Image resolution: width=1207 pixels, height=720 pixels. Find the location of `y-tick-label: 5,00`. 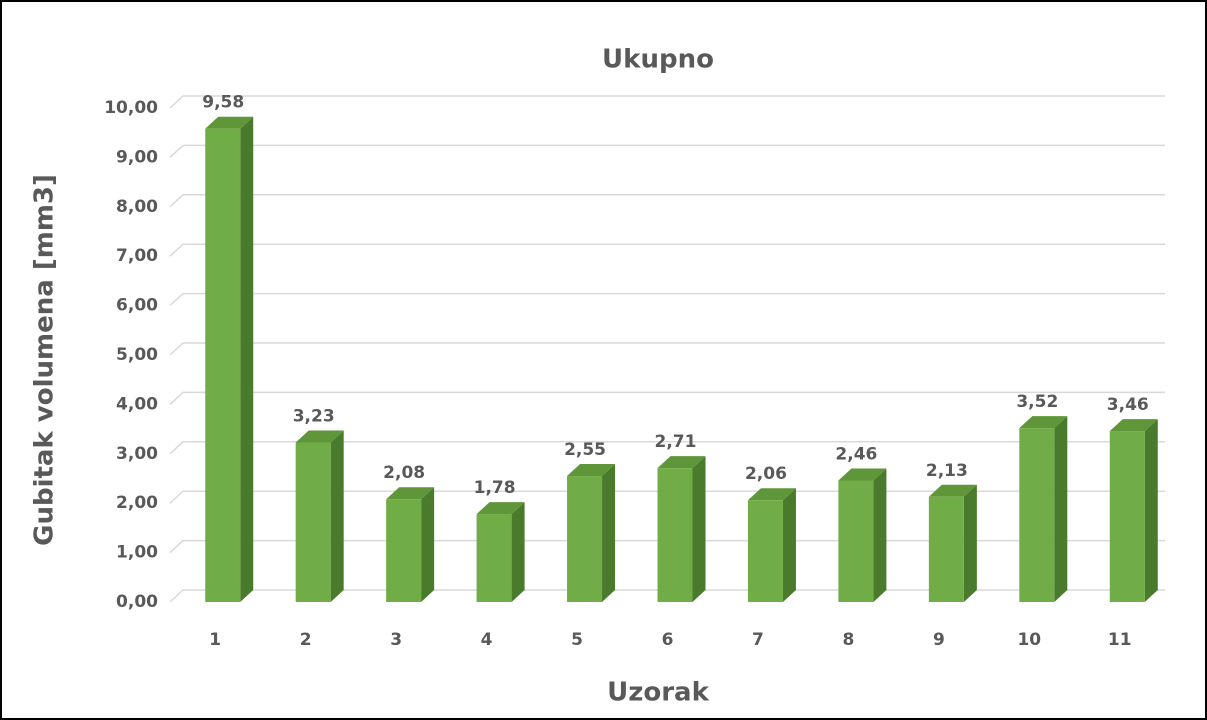

y-tick-label: 5,00 is located at coordinates (137, 355).